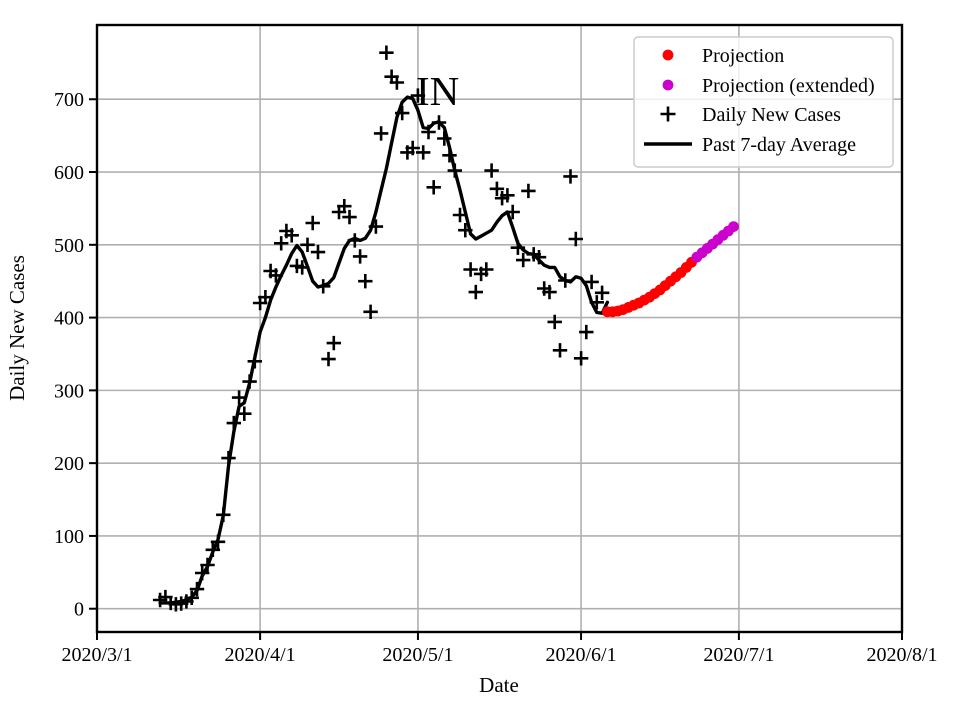 The height and width of the screenshot is (720, 960). What do you see at coordinates (580, 655) in the screenshot?
I see `x-tick-label: 2020/6/1` at bounding box center [580, 655].